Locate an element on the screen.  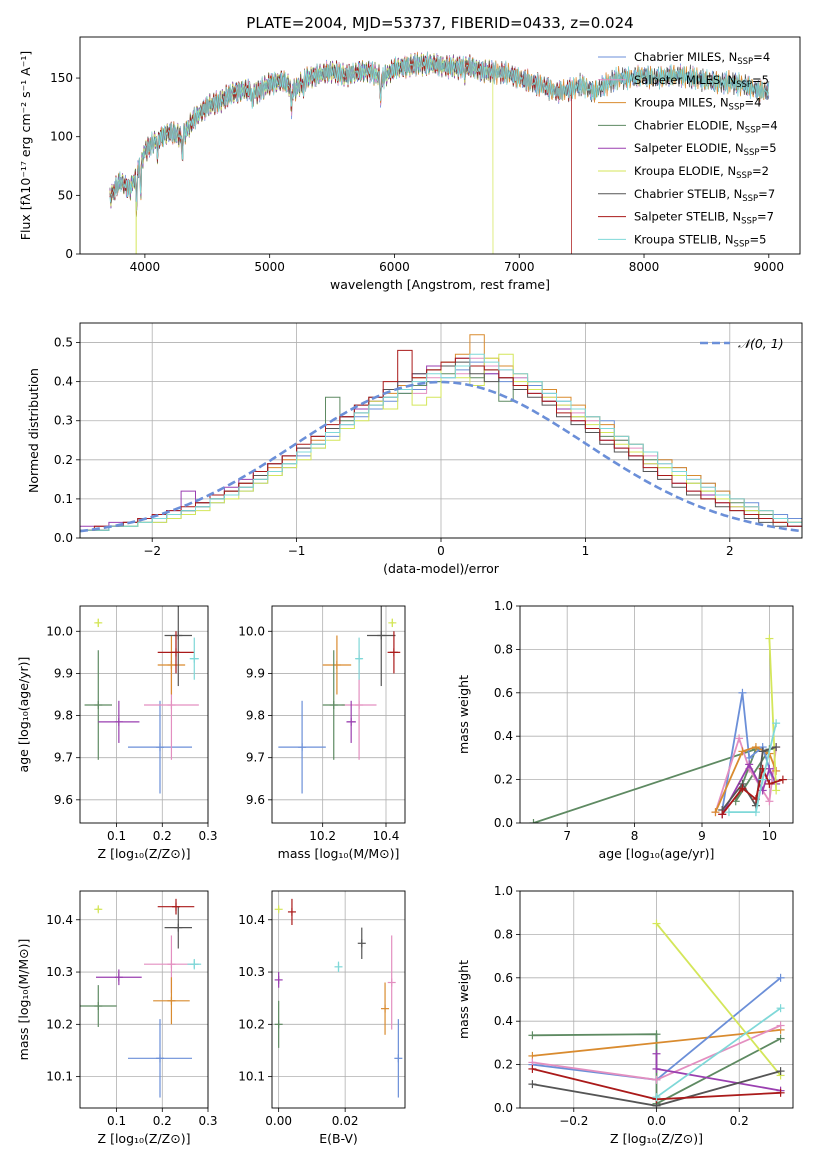
y-tick-label: 9.6 is located at coordinates (255, 800).